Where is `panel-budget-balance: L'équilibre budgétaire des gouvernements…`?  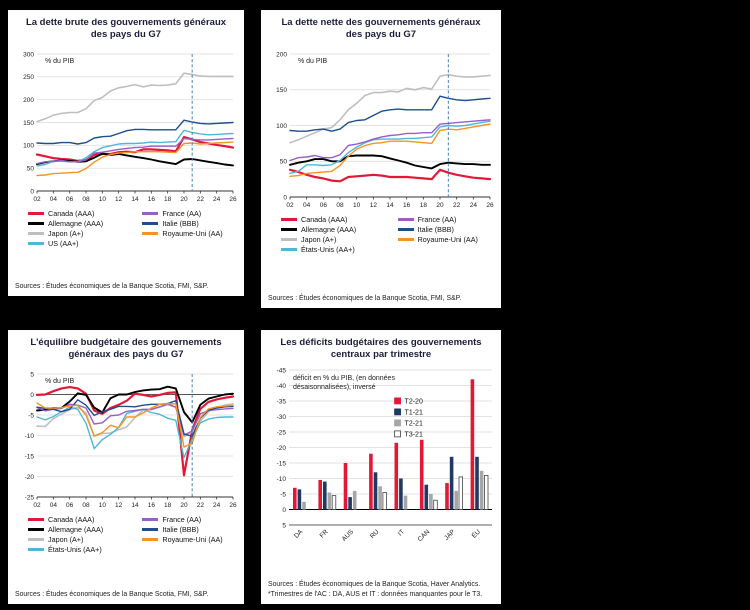 panel-budget-balance: L'équilibre budgétaire des gouvernements… is located at coordinates (126, 467).